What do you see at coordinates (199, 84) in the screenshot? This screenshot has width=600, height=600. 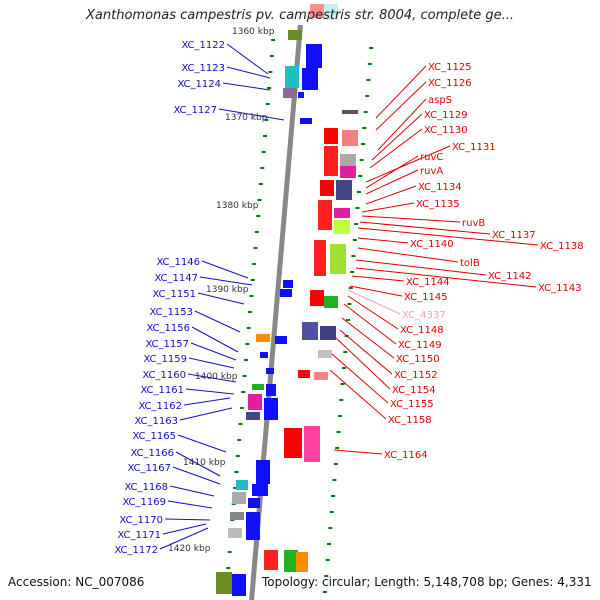 I see `gene-label-left: XC_1124` at bounding box center [199, 84].